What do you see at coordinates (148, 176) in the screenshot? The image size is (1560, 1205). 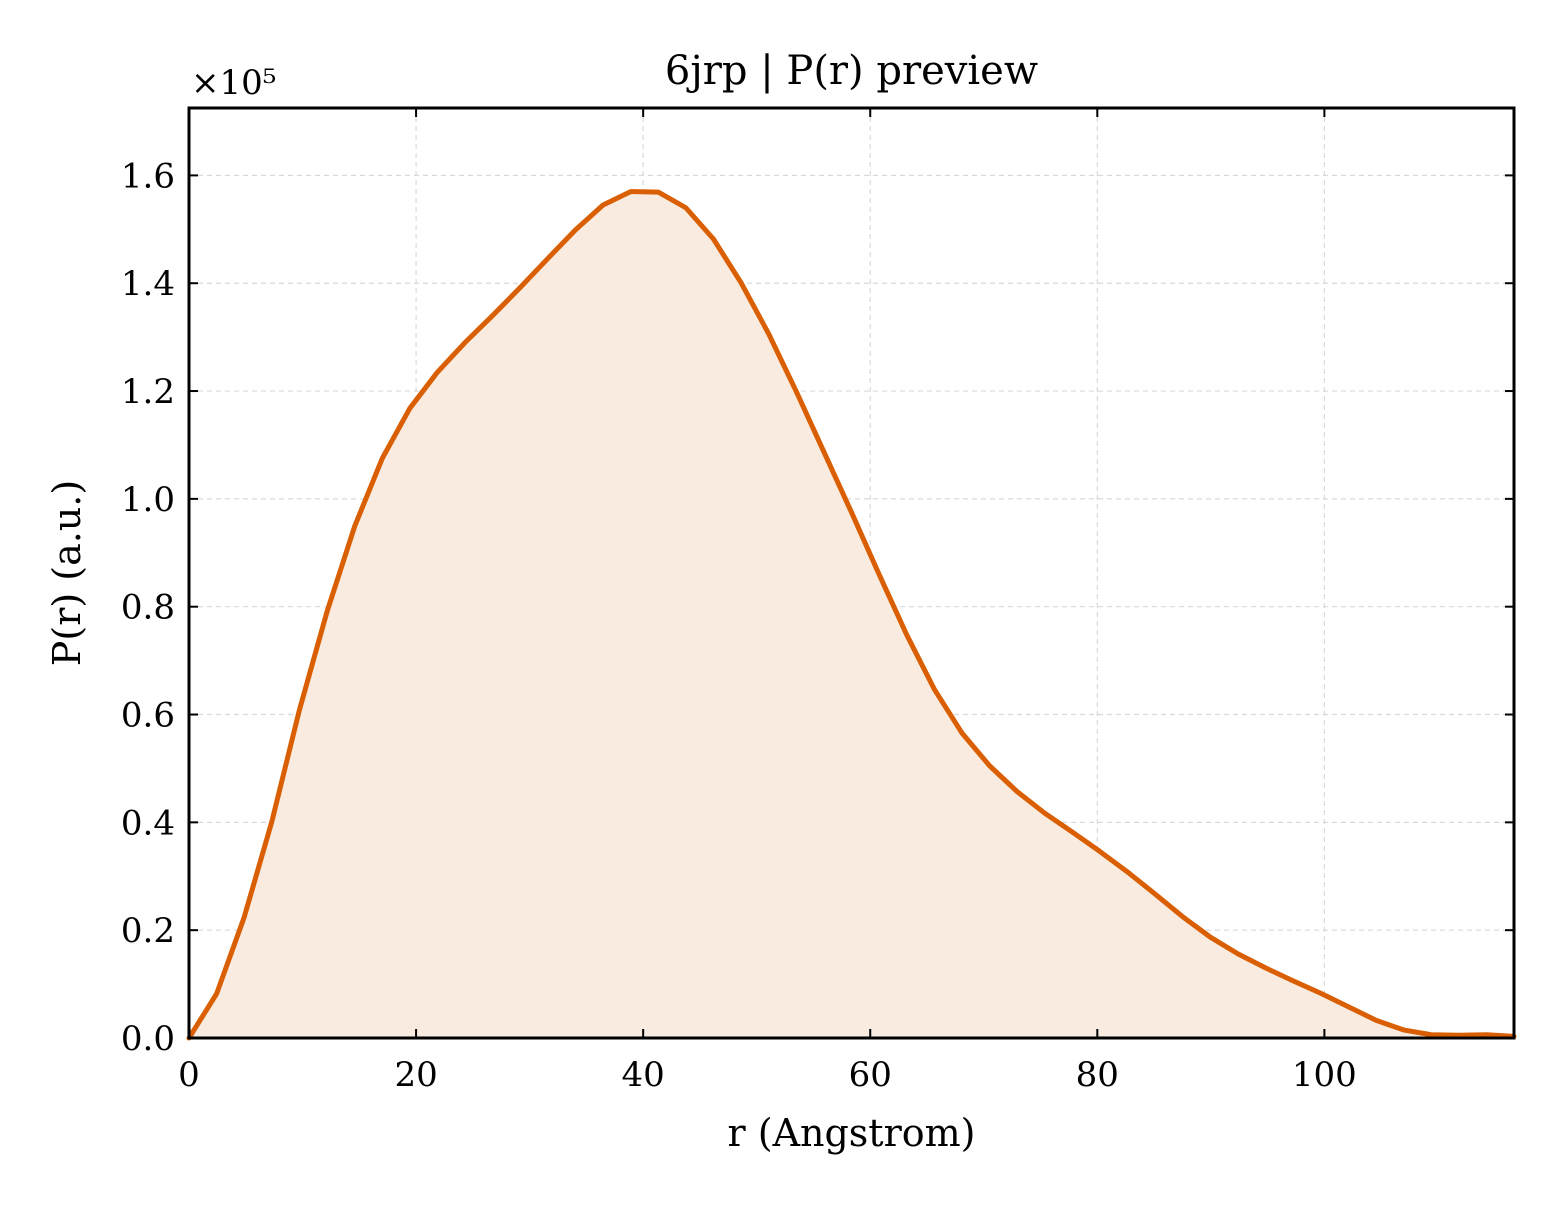 I see `y-tick-label: 1.6` at bounding box center [148, 176].